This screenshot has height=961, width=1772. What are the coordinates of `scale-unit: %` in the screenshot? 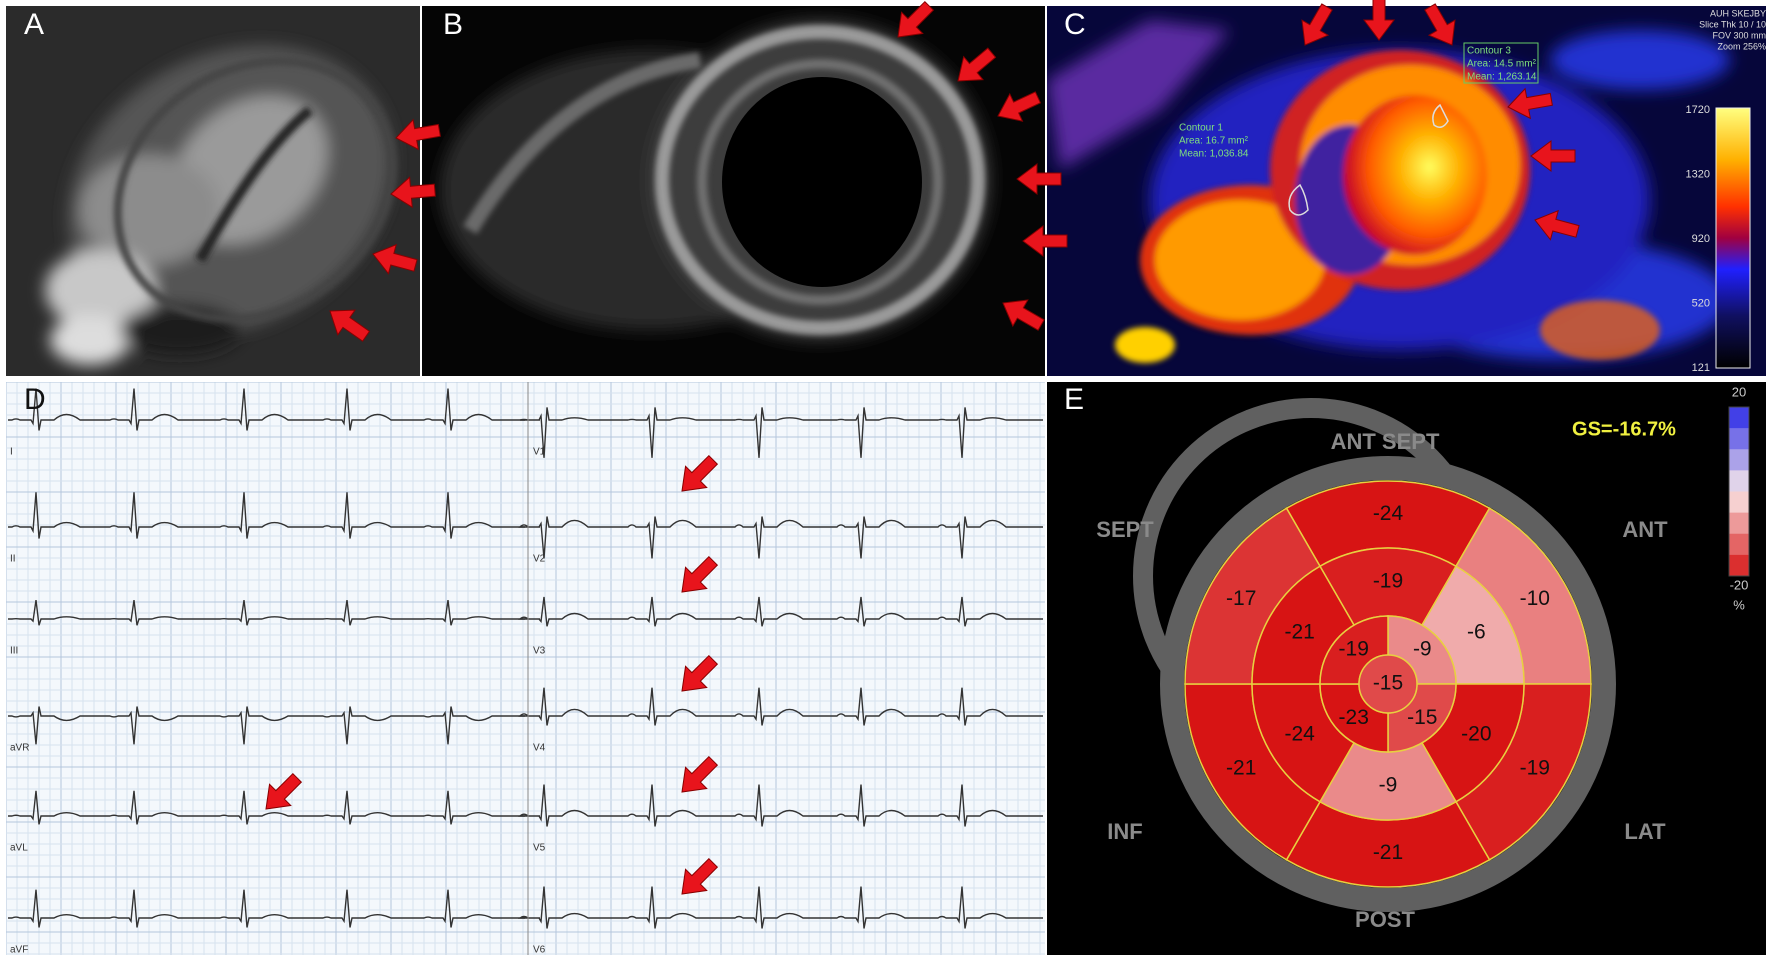 It's located at (1739, 604).